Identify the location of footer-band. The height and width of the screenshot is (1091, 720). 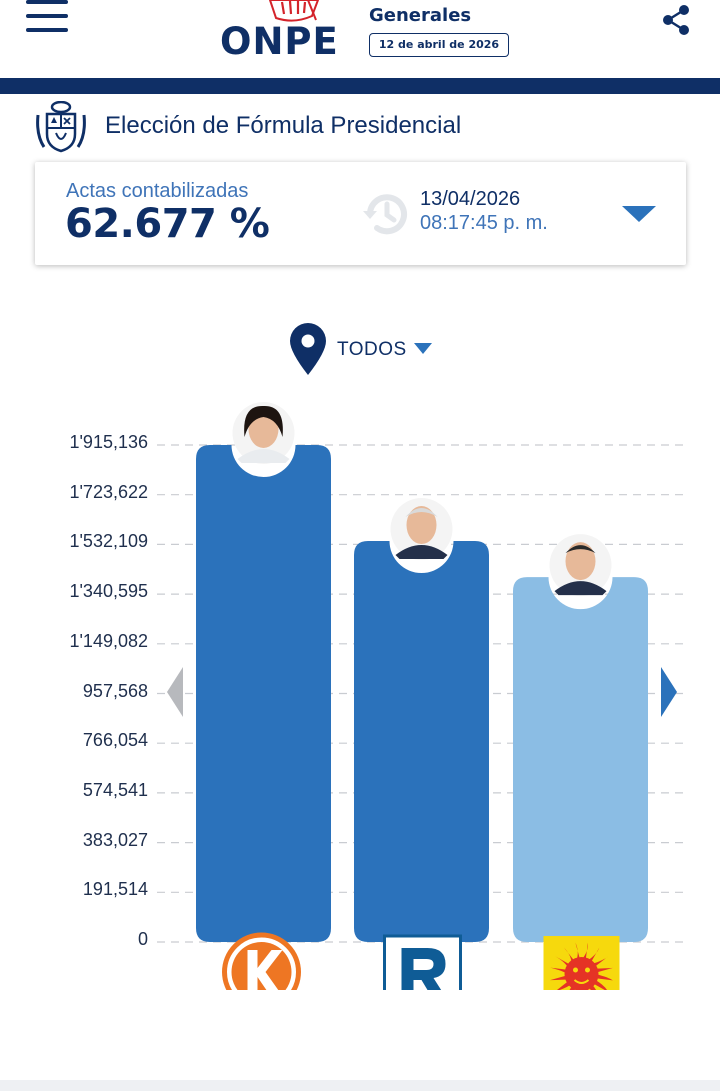
(360, 1085).